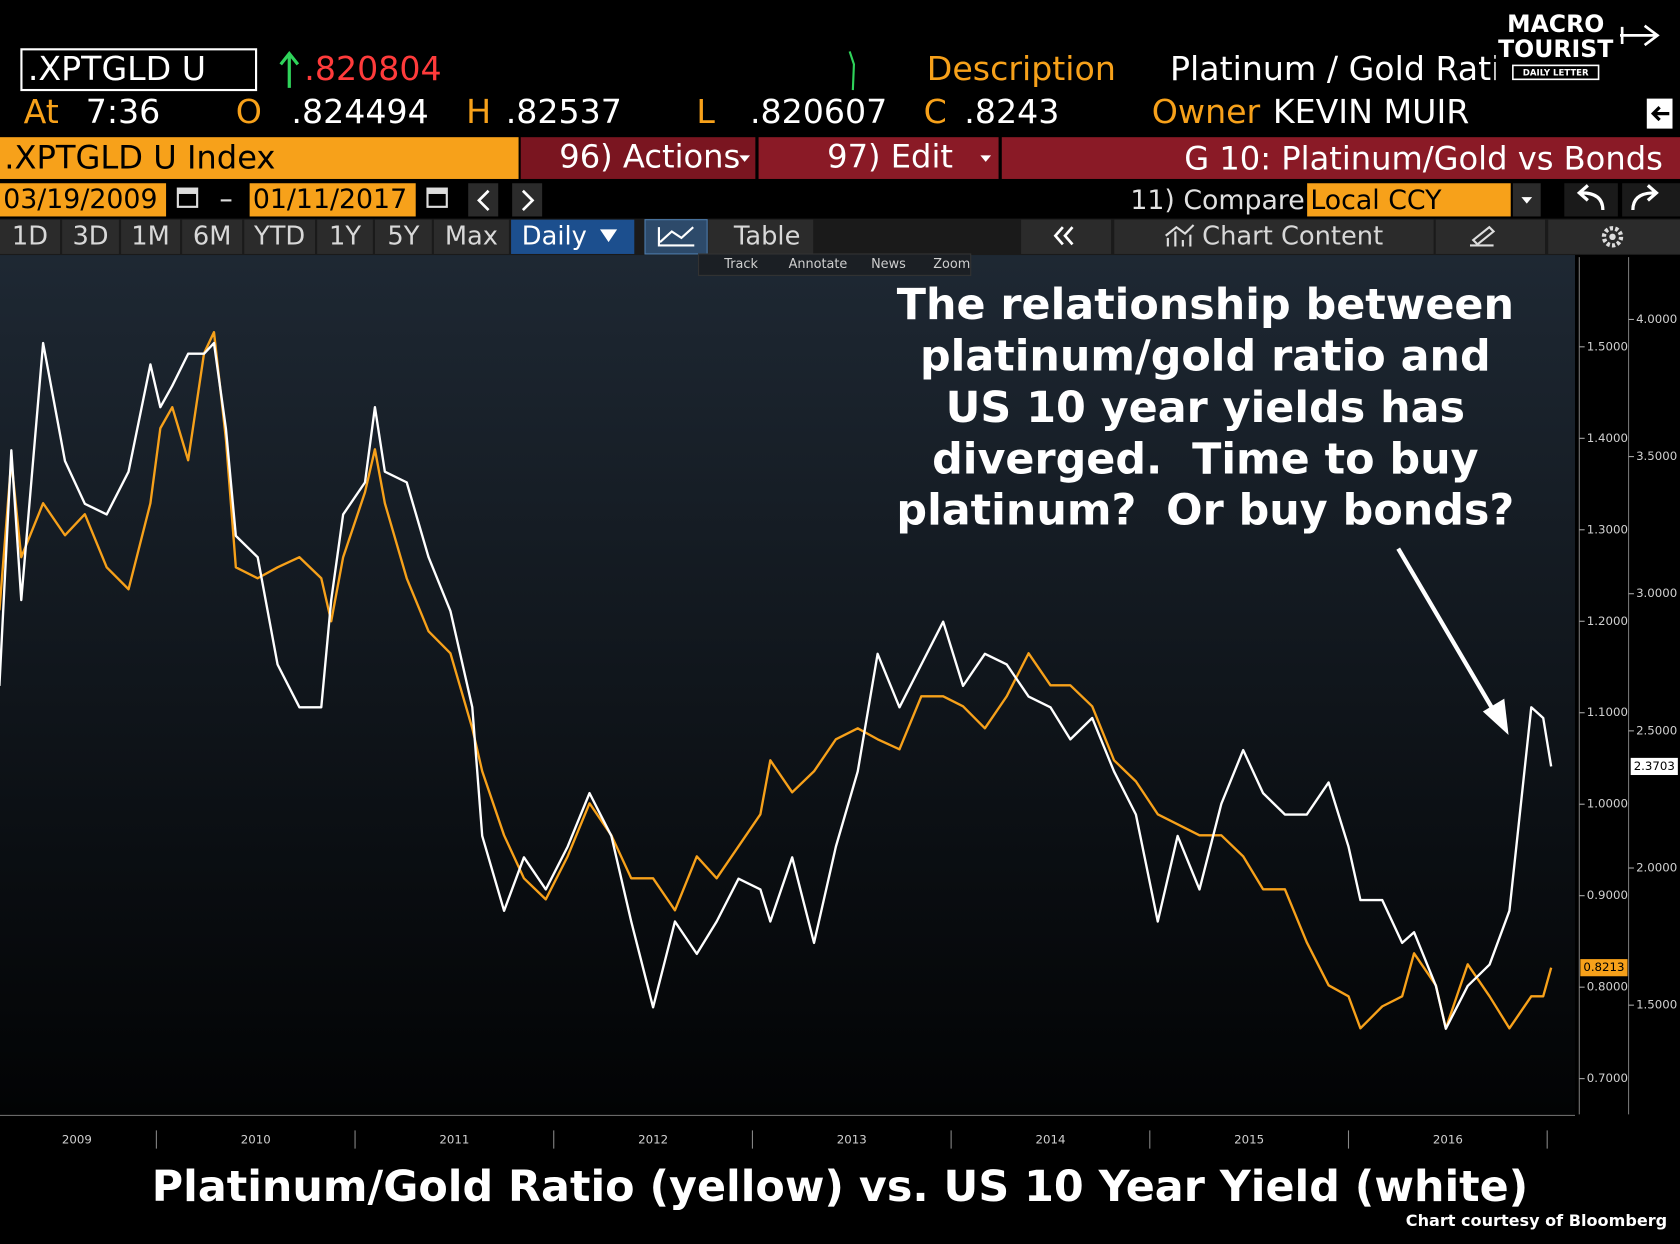 The height and width of the screenshot is (1244, 1680). Describe the element at coordinates (676, 237) in the screenshot. I see `chart-view-button` at that location.